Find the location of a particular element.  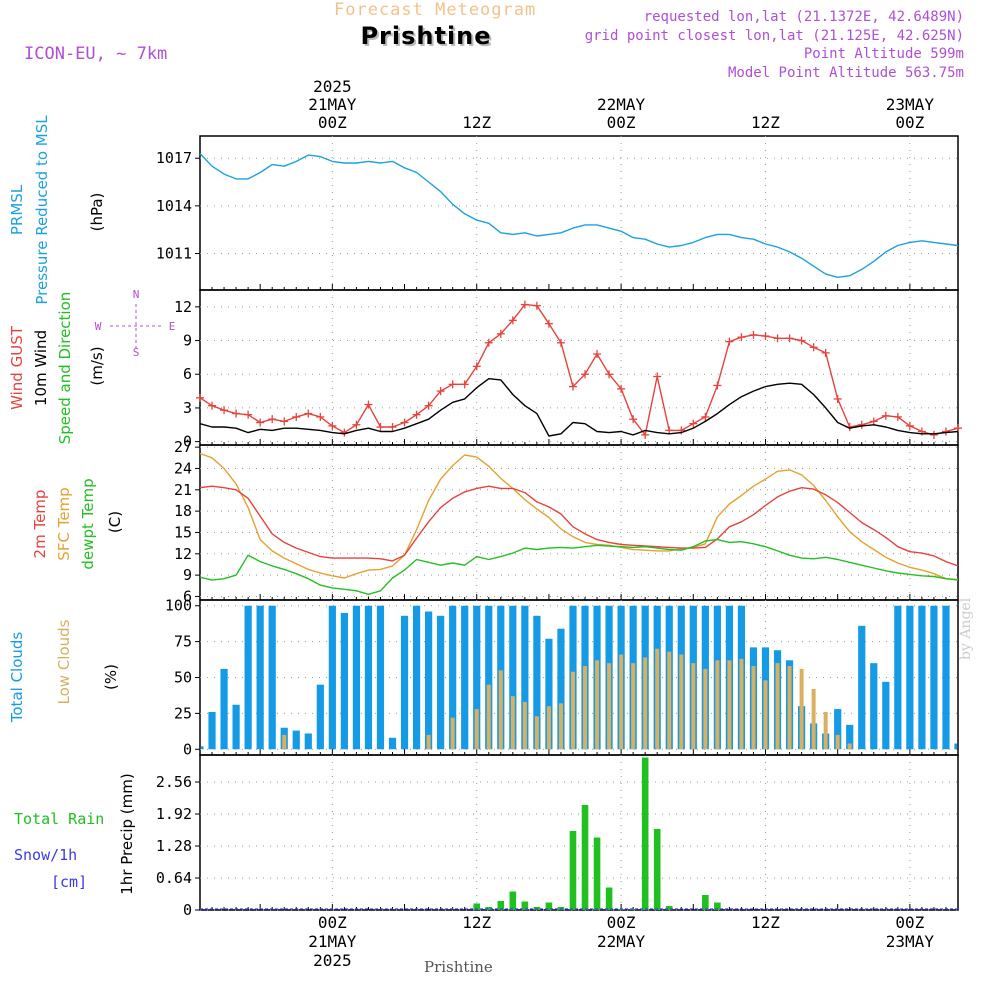

chart-subtitle: Forecast Meteogram is located at coordinates (435, 10).